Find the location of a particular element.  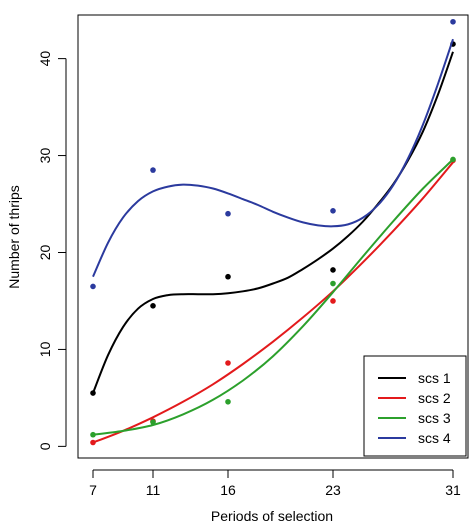

y-tick-label: 10 is located at coordinates (45, 349).